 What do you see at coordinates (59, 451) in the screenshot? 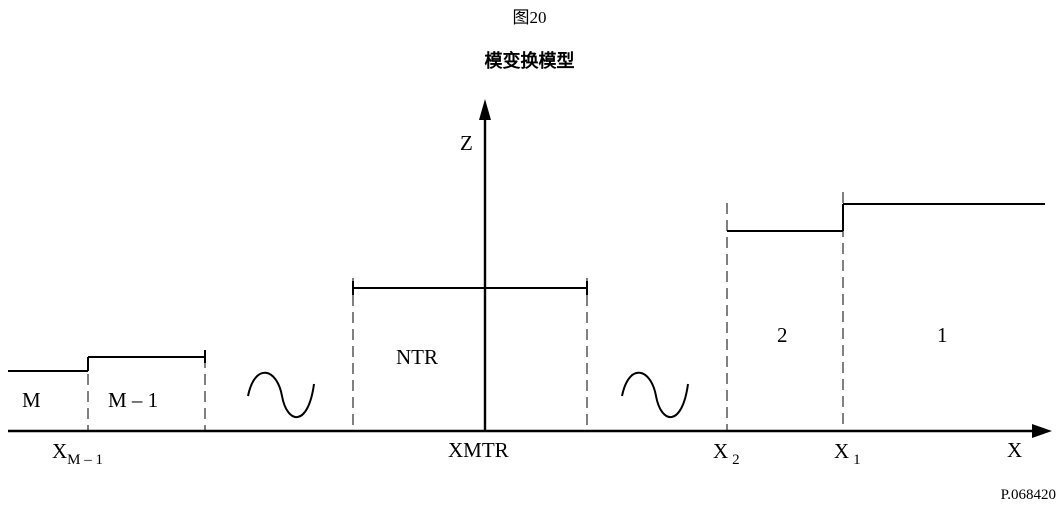
I see `boundary-label-xm1-main: X` at bounding box center [59, 451].